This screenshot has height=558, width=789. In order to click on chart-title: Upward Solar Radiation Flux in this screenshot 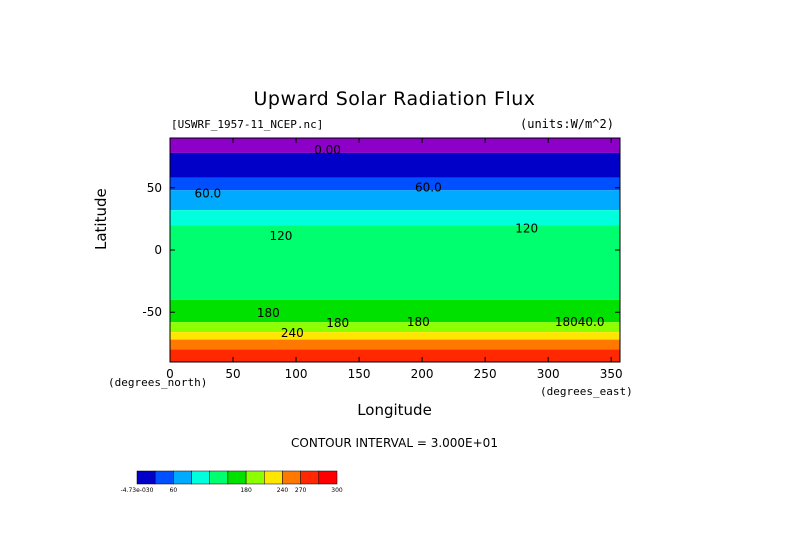, I will do `click(394, 99)`.